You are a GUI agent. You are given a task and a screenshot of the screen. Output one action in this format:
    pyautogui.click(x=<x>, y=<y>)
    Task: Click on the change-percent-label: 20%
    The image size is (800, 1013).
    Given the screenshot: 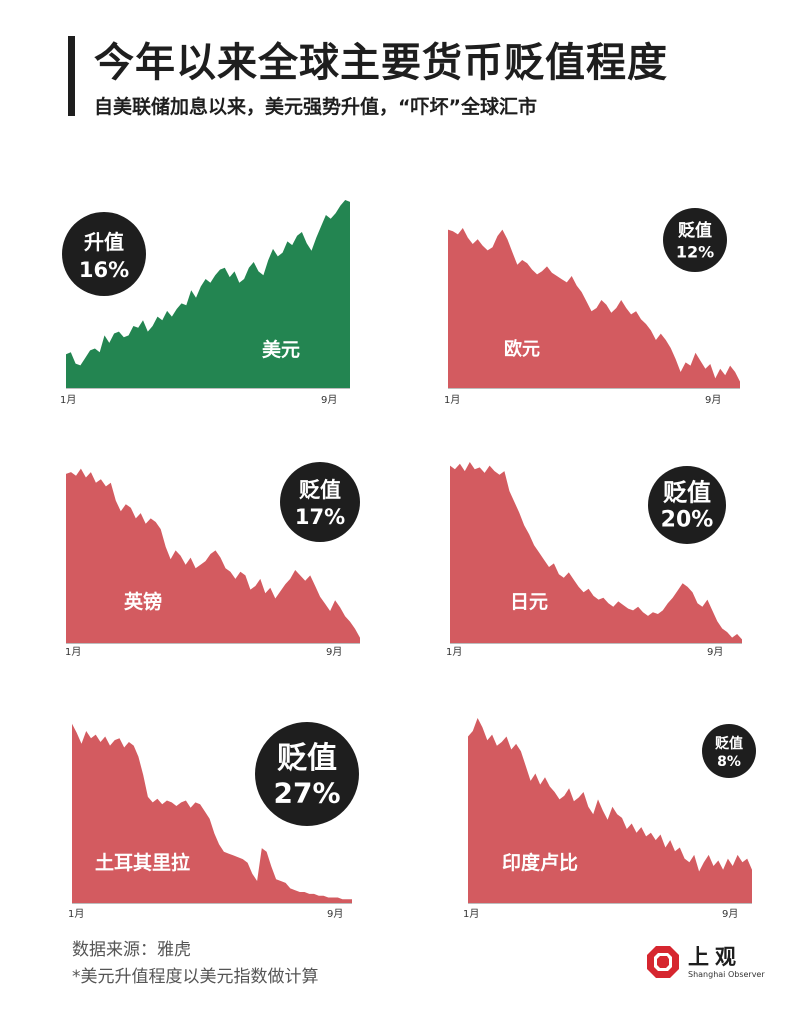 What is the action you would take?
    pyautogui.click(x=687, y=519)
    